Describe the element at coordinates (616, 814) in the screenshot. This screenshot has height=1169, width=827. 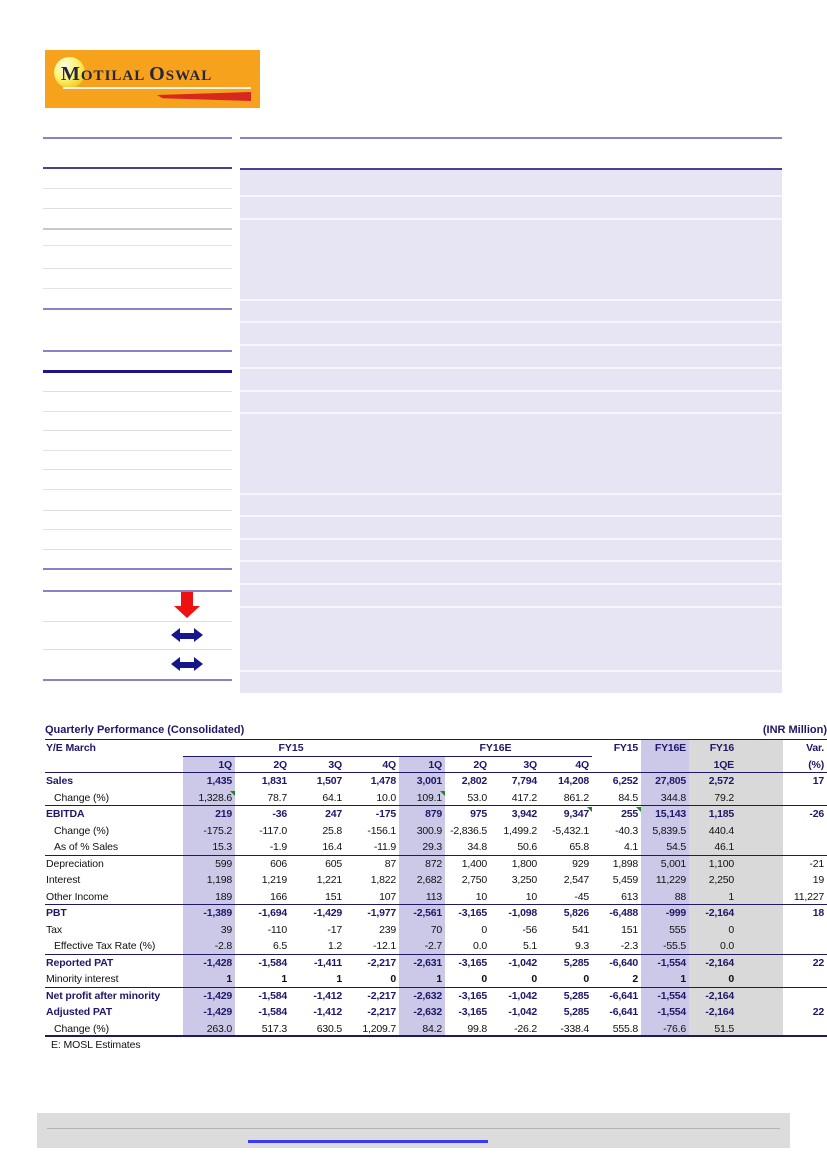
I see `cell-value: 255` at that location.